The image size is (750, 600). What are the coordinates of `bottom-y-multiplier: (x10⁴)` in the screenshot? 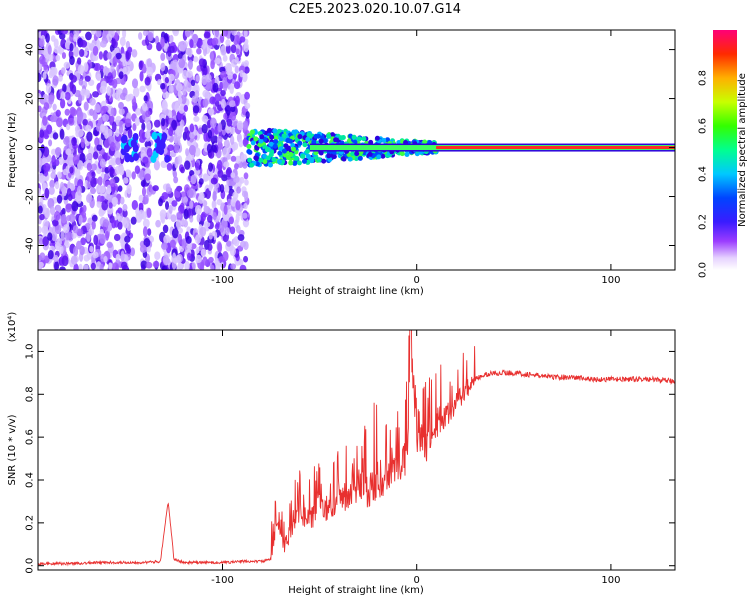 It's located at (12, 327).